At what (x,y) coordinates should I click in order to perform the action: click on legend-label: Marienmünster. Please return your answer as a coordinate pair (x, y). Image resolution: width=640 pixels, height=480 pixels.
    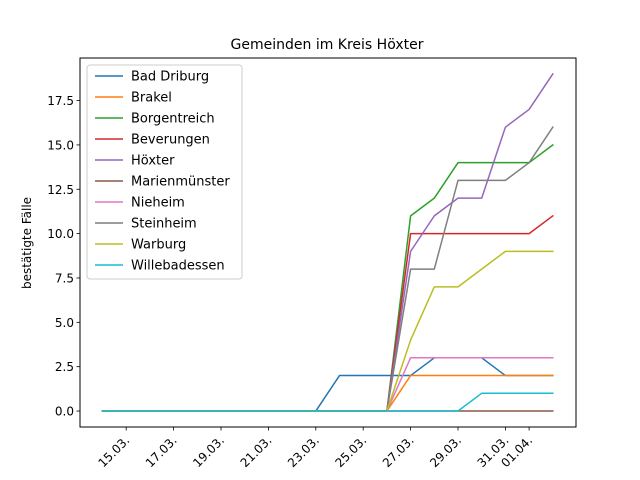
    Looking at the image, I should click on (180, 182).